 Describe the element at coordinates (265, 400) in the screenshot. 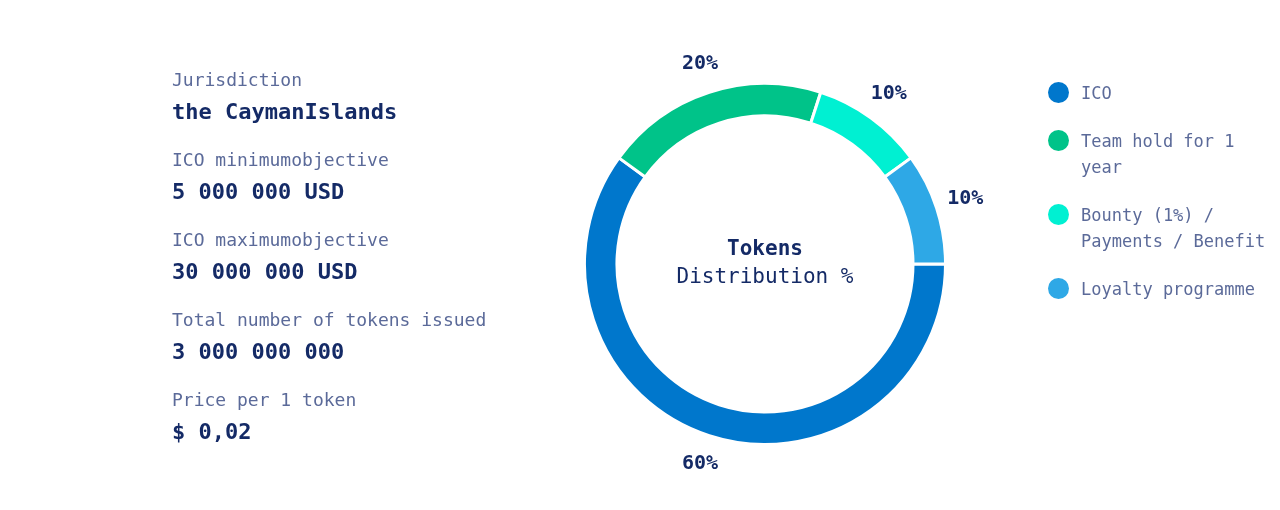

I see `text: Price per 1 token` at that location.